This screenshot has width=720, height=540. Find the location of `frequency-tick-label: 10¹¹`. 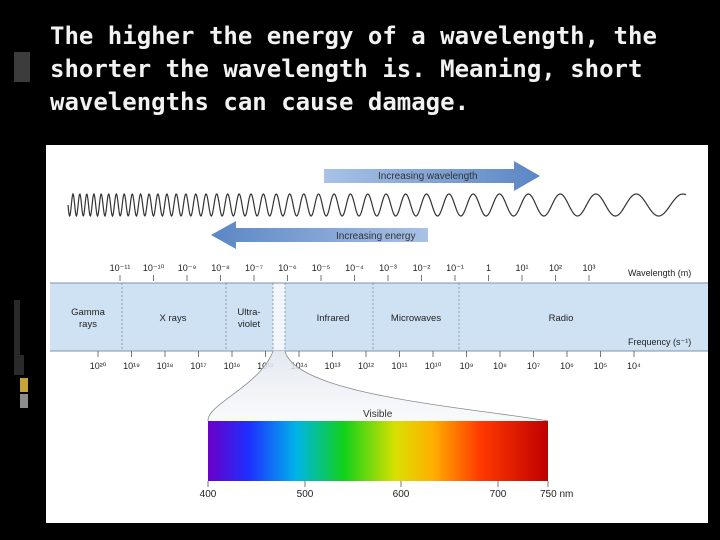

frequency-tick-label: 10¹¹ is located at coordinates (399, 366).